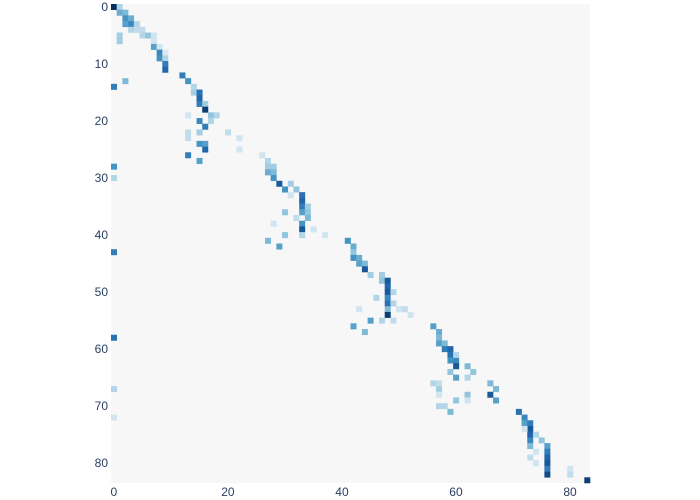 The image size is (700, 500). What do you see at coordinates (102, 235) in the screenshot?
I see `y-axis: 0 10 20 30 40 50 60 70 80` at bounding box center [102, 235].